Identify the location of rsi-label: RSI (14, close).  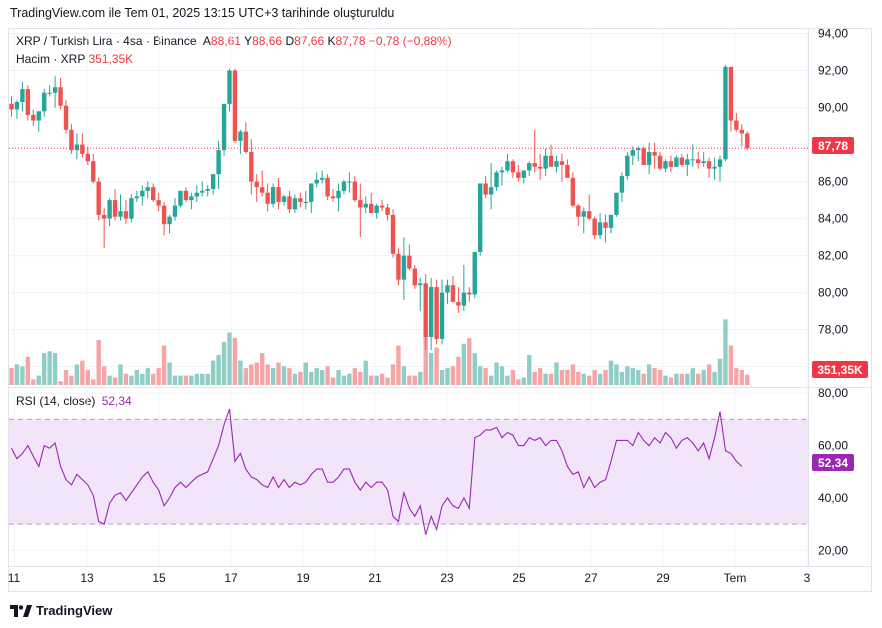
(56, 401).